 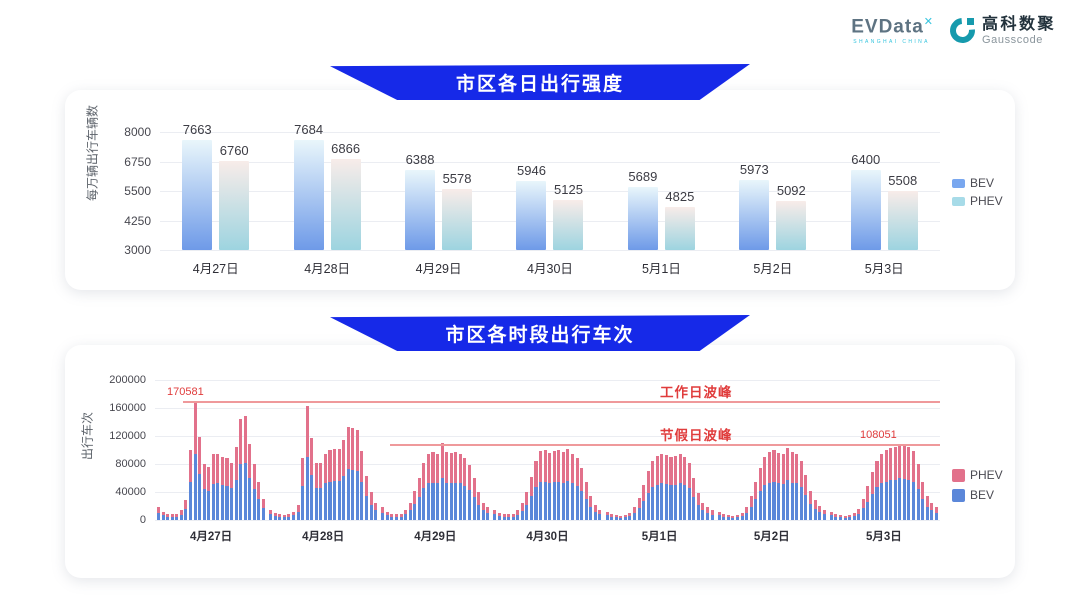 What do you see at coordinates (185, 391) in the screenshot?
I see `workday-peak-value: 170581` at bounding box center [185, 391].